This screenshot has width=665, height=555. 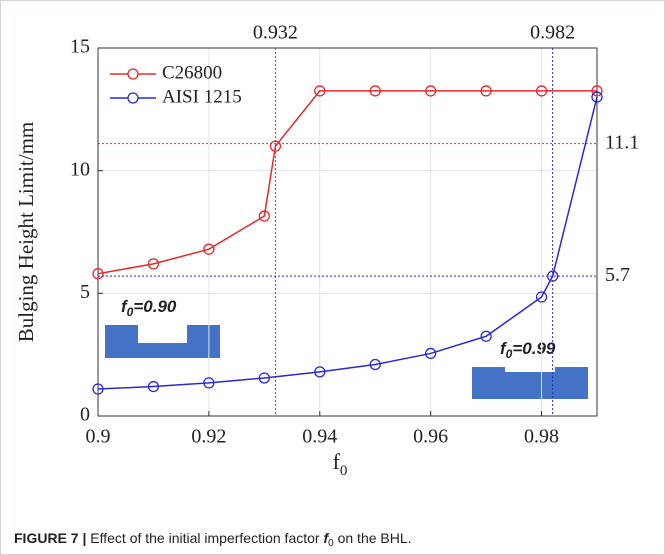 I want to click on y-tick-label: 0, so click(x=85, y=415).